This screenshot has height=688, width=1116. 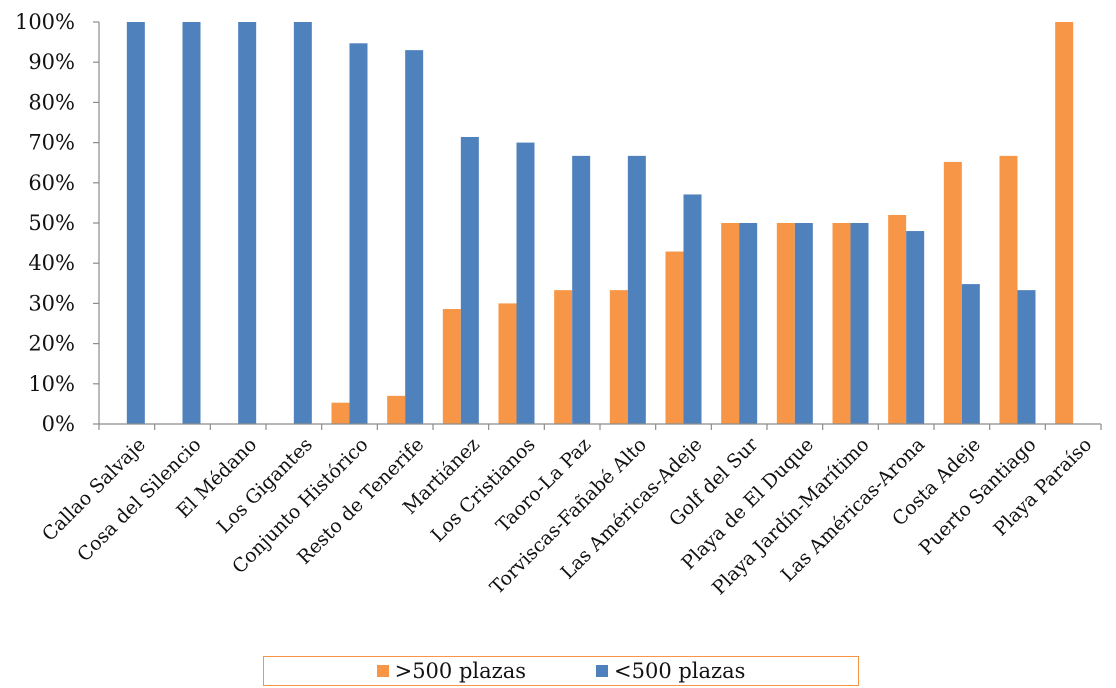 I want to click on y-tick-label: 50%, so click(x=51, y=223).